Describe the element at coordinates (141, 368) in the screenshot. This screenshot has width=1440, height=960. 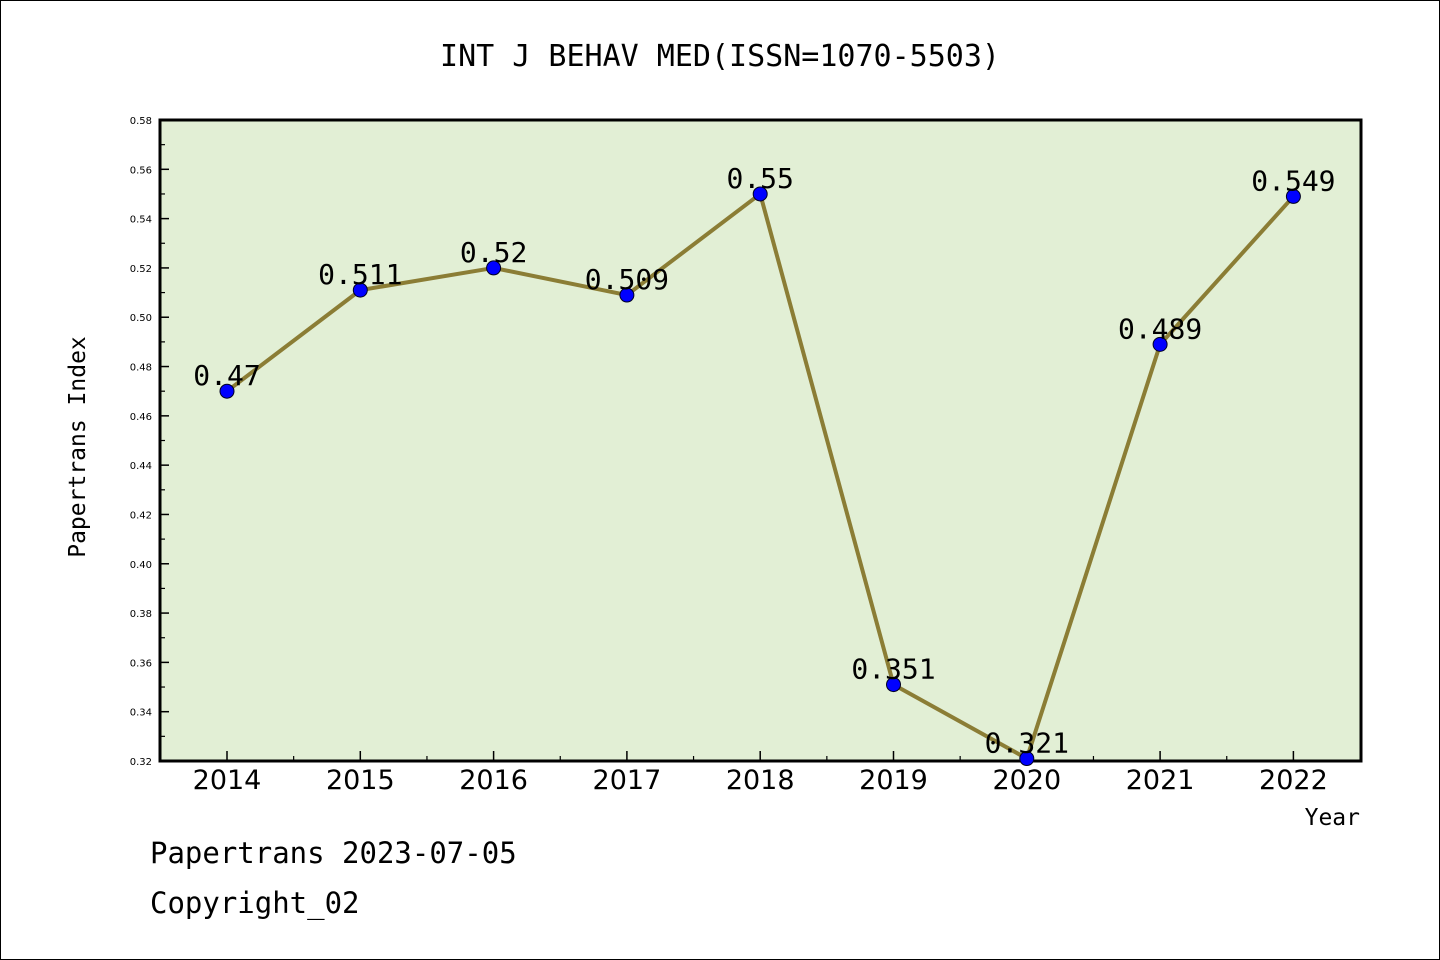
I see `y-tick-label: 0.48` at that location.